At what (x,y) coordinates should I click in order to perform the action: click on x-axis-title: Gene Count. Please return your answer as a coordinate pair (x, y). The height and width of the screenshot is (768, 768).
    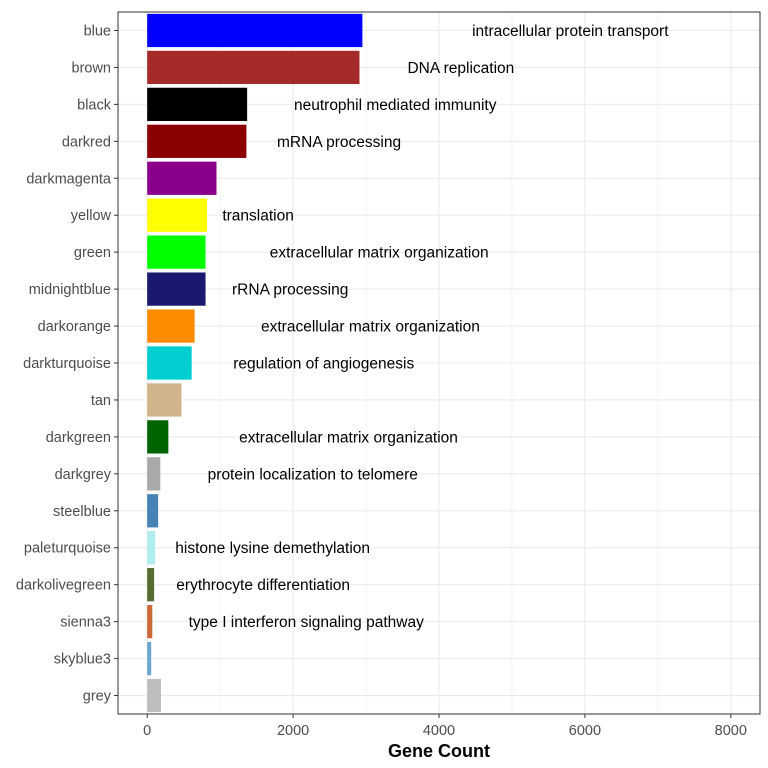
    Looking at the image, I should click on (439, 751).